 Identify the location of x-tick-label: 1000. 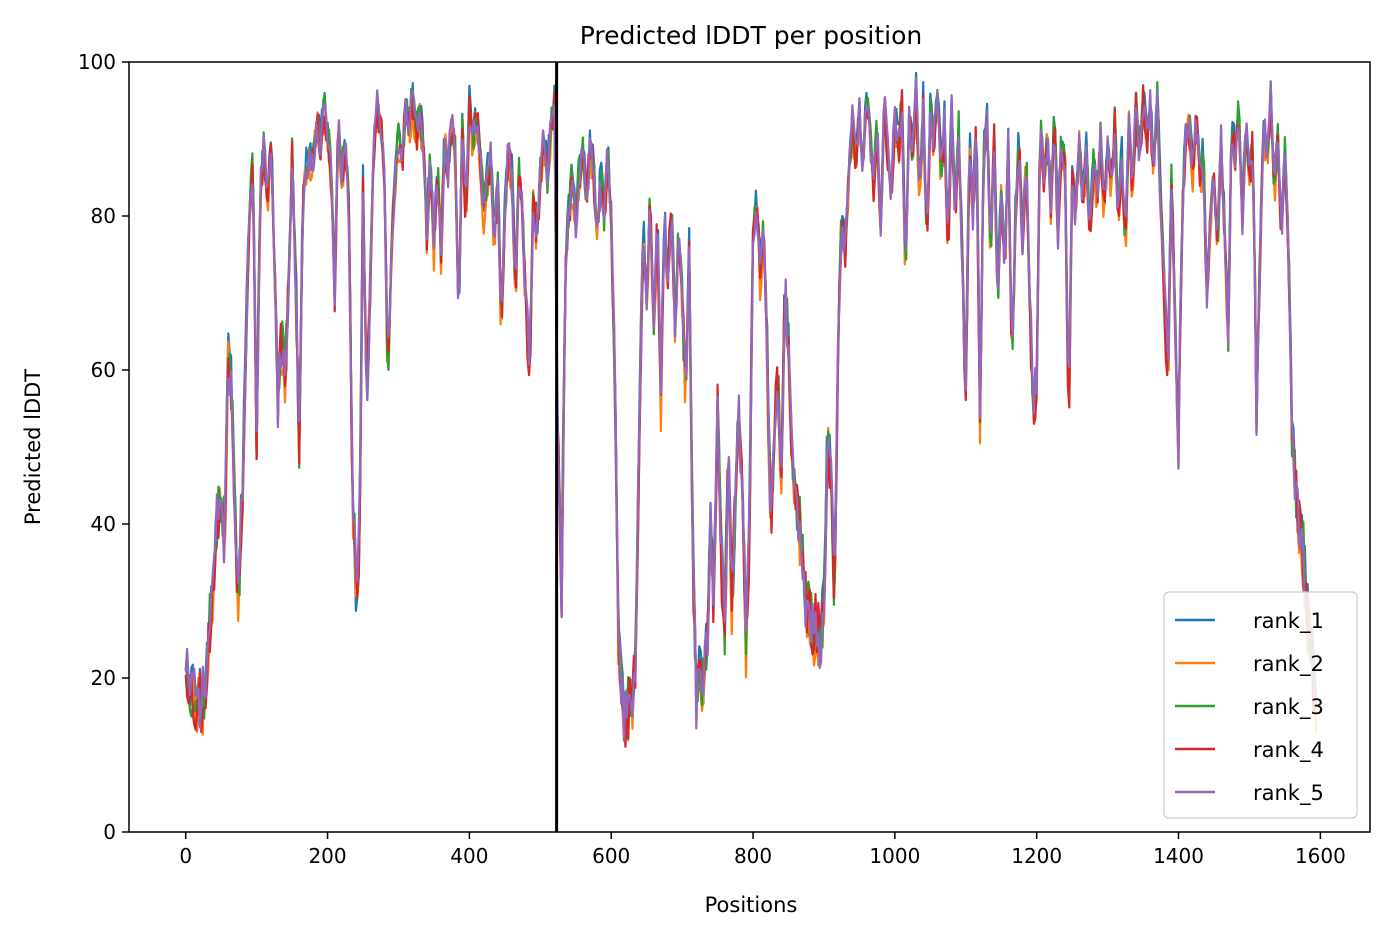
(894, 856).